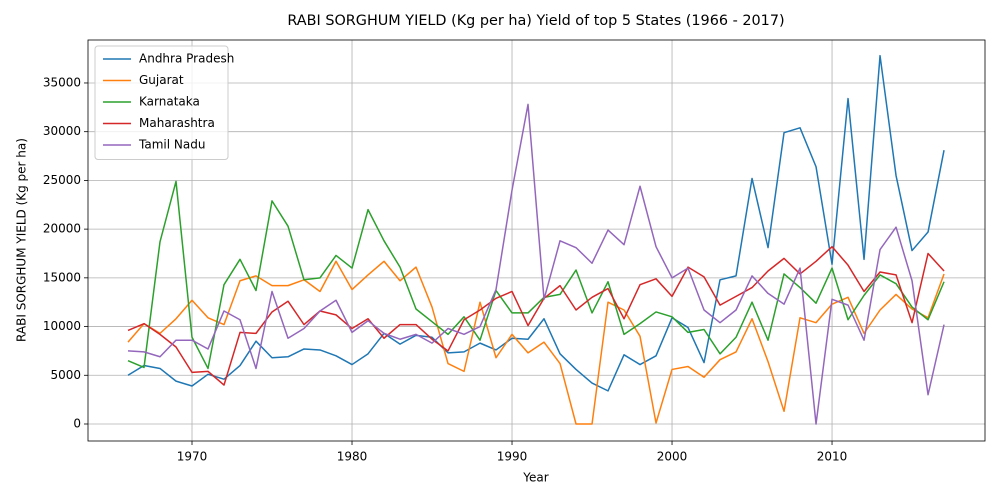 The width and height of the screenshot is (1000, 500). I want to click on x-tick-label: 1980, so click(352, 457).